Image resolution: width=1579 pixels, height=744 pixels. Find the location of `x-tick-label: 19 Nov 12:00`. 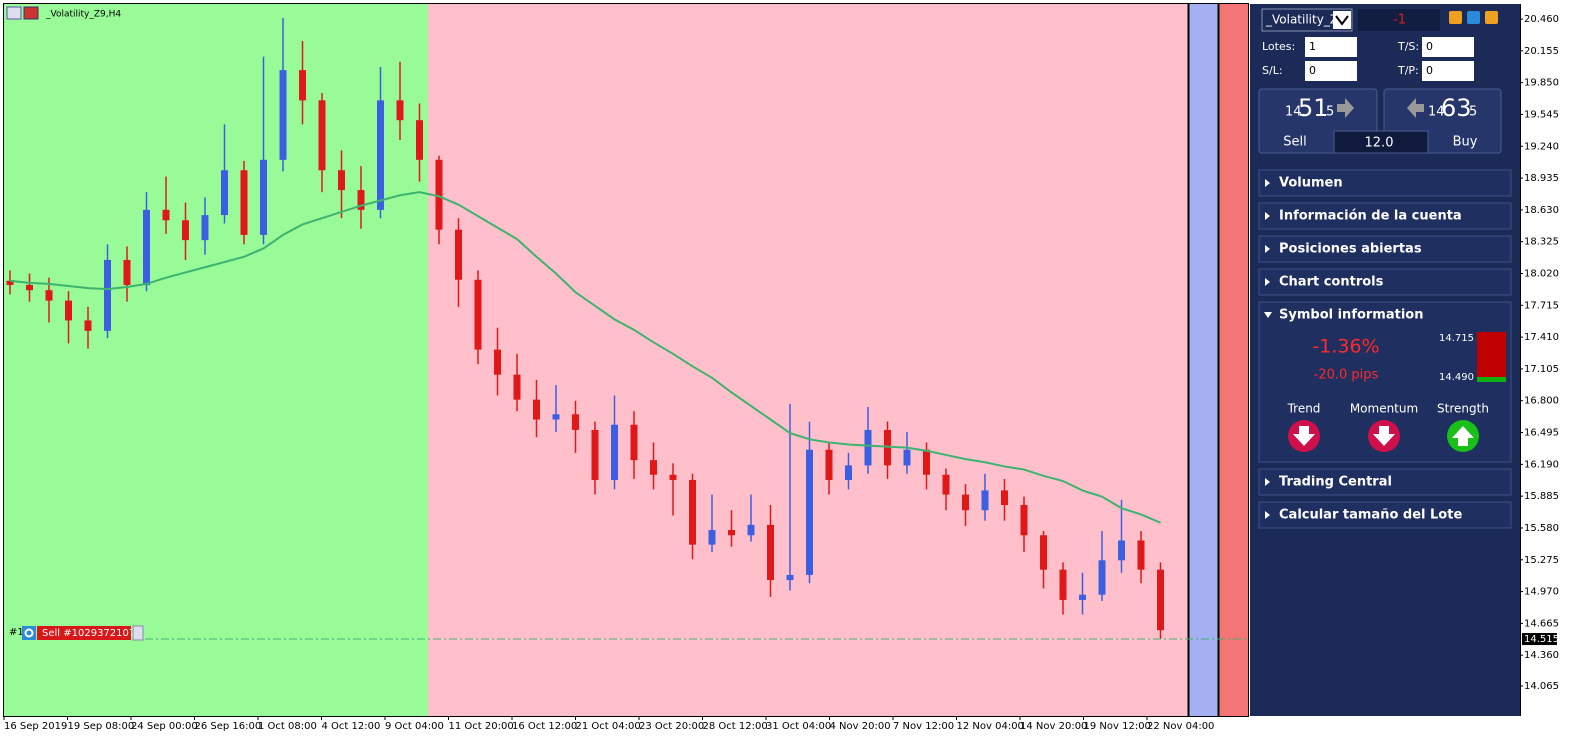

x-tick-label: 19 Nov 12:00 is located at coordinates (1117, 726).